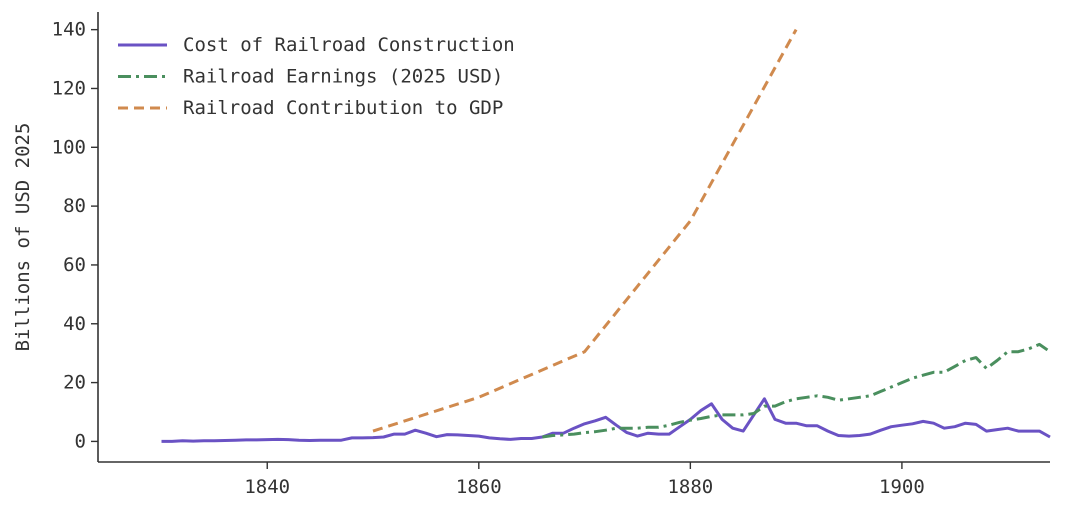  I want to click on y-tick-label: 80, so click(74, 206).